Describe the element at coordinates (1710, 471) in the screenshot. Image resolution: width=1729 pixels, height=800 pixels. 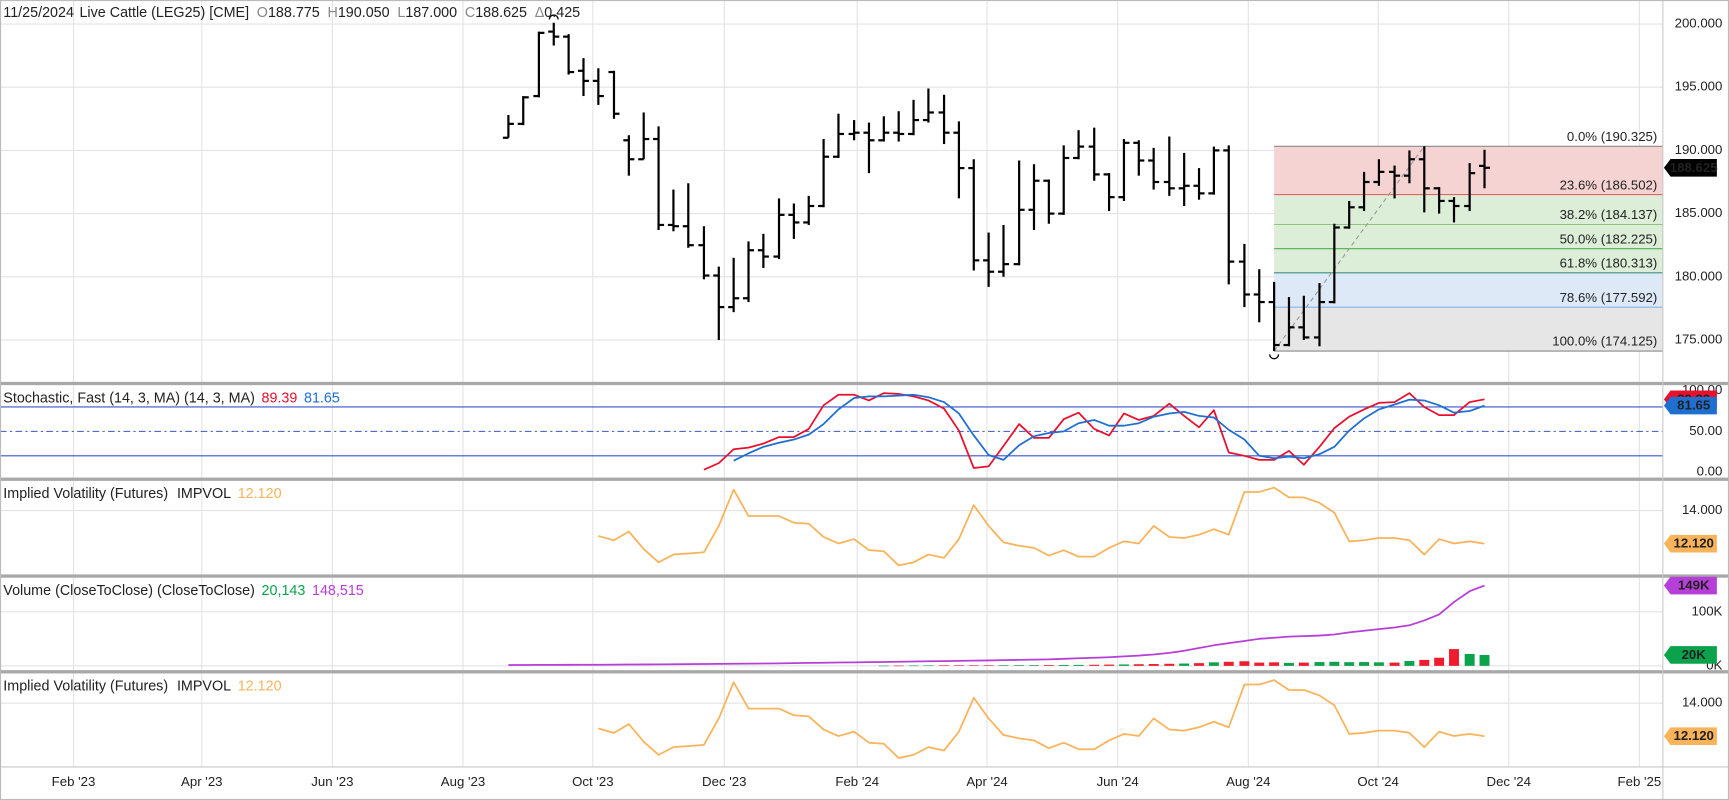
I see `y-tick-label: 0.00` at that location.